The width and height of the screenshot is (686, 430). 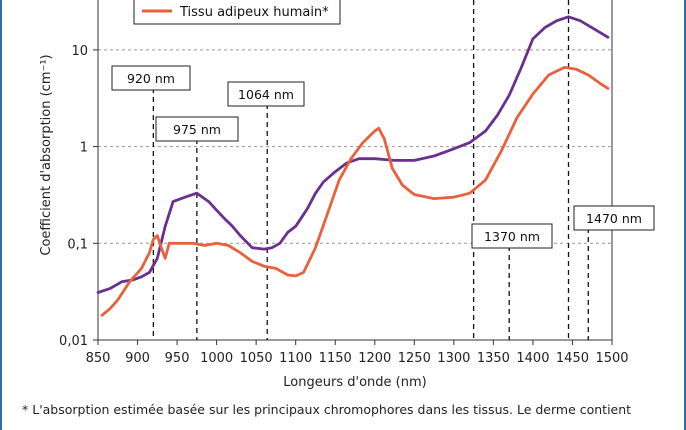 I want to click on y-tick-label-0: 0,01, so click(x=73, y=341).